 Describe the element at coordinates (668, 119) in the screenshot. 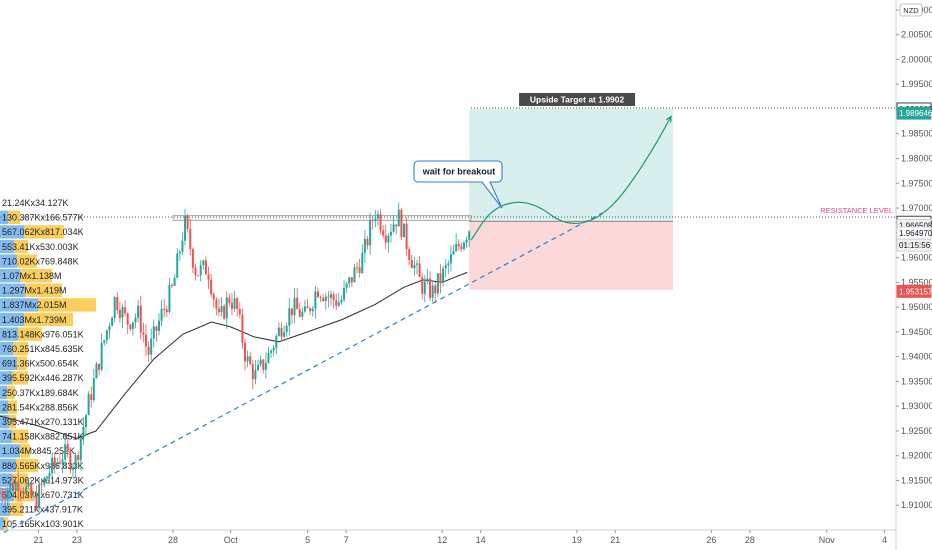

I see `projection-arrowhead` at that location.